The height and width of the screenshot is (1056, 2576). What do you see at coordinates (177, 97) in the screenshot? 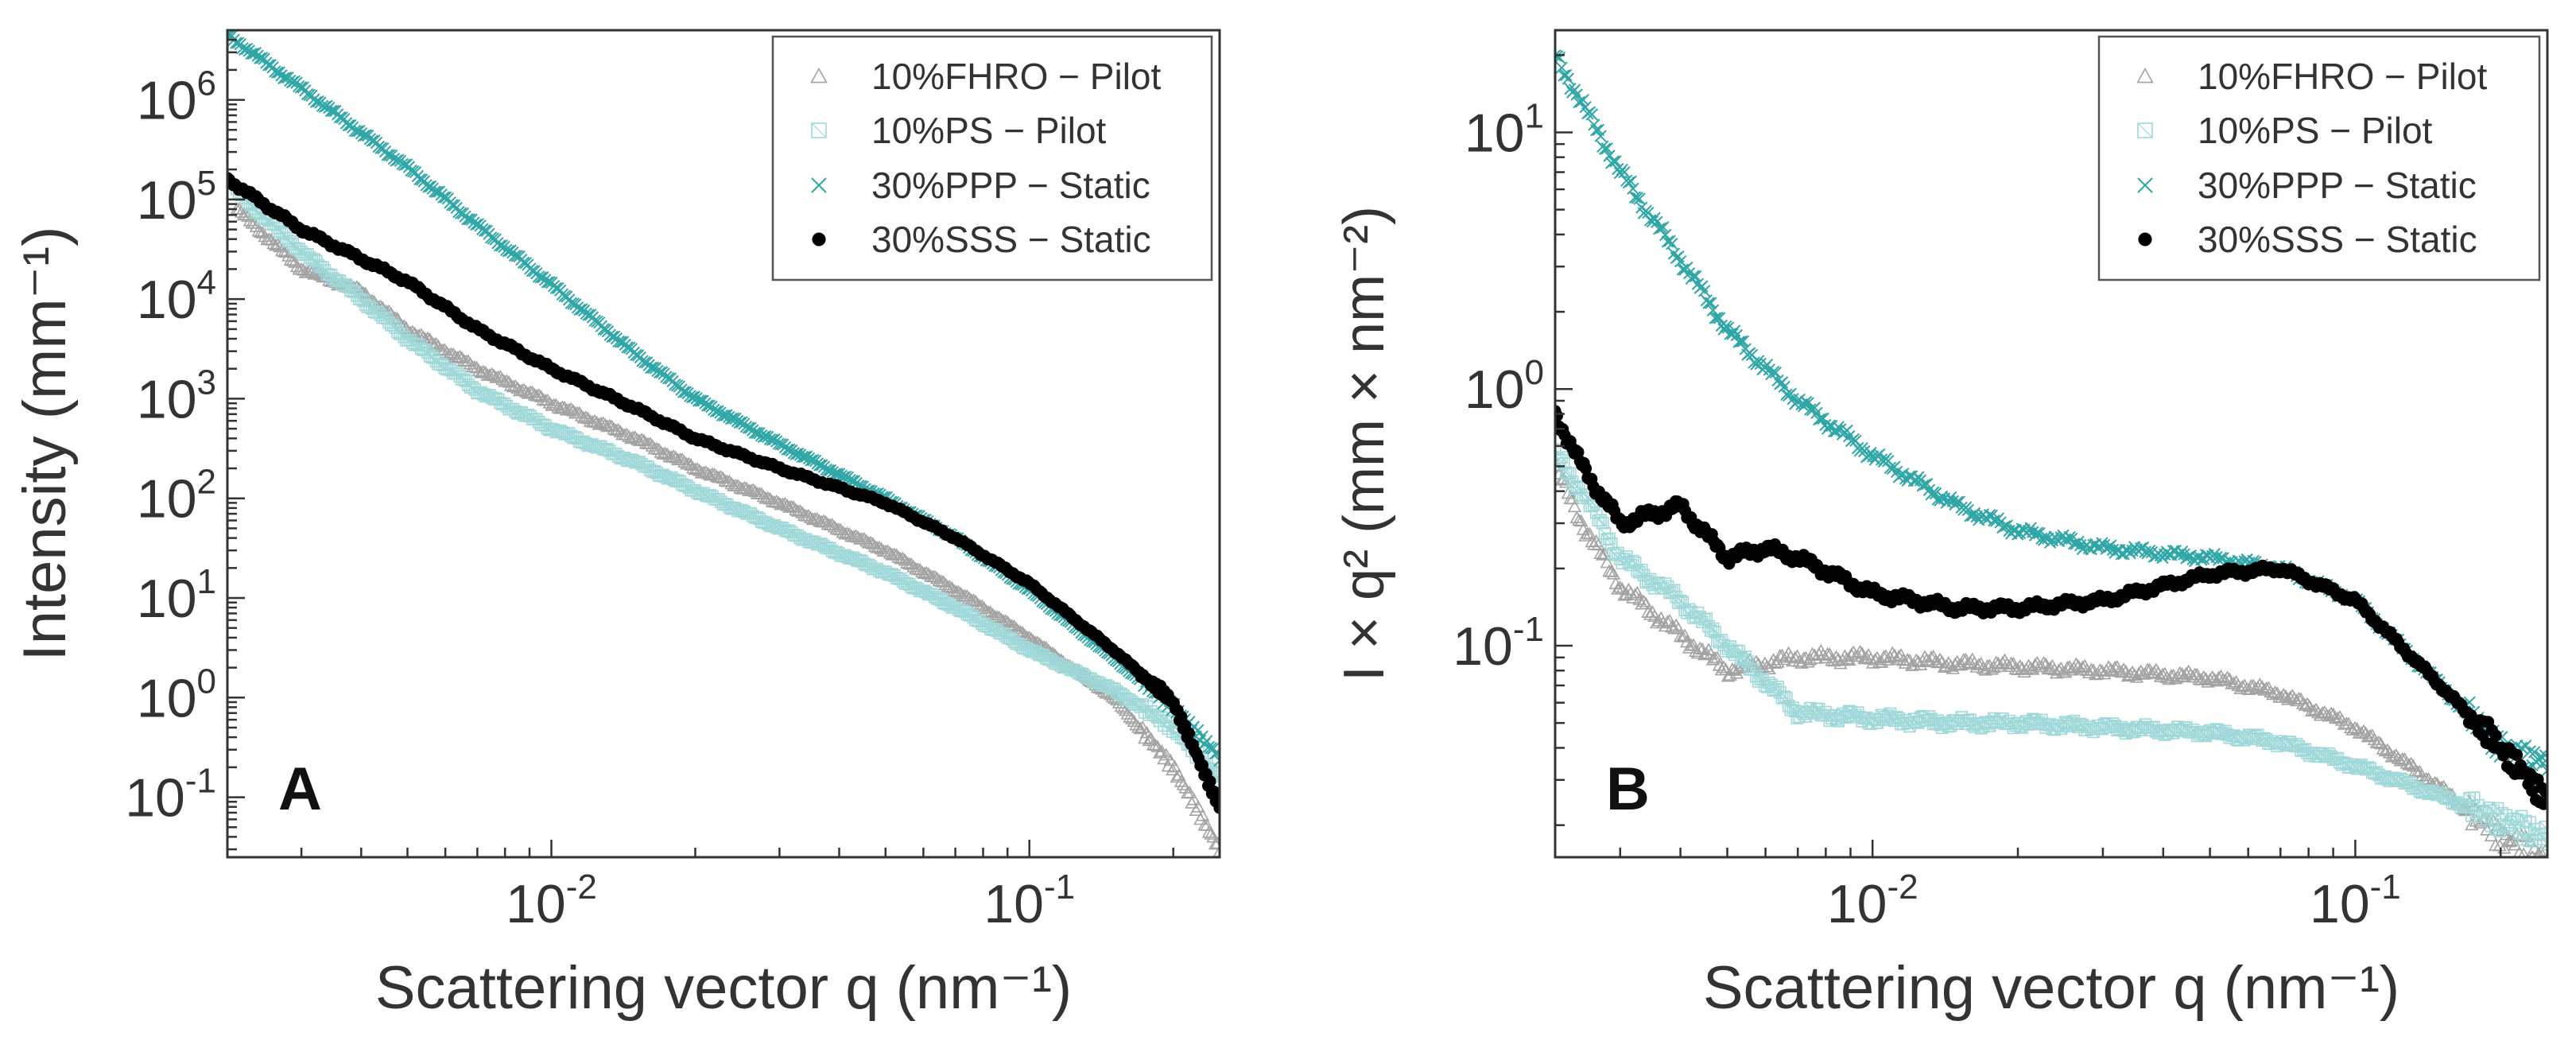
I see `y-tick-label: 10⁶` at bounding box center [177, 97].